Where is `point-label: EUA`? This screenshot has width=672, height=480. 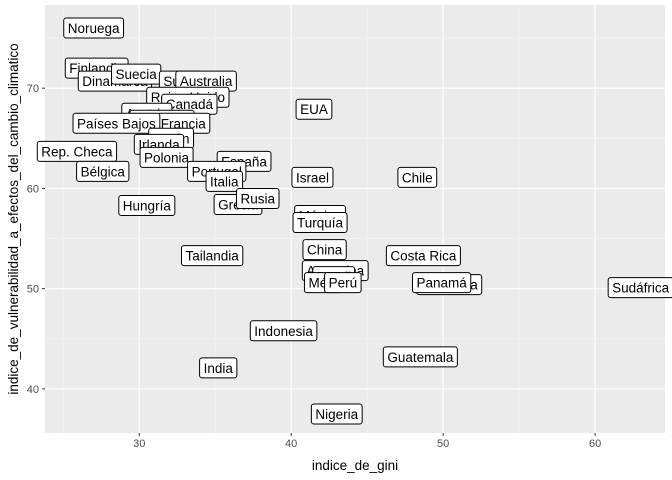
point-label: EUA is located at coordinates (314, 109).